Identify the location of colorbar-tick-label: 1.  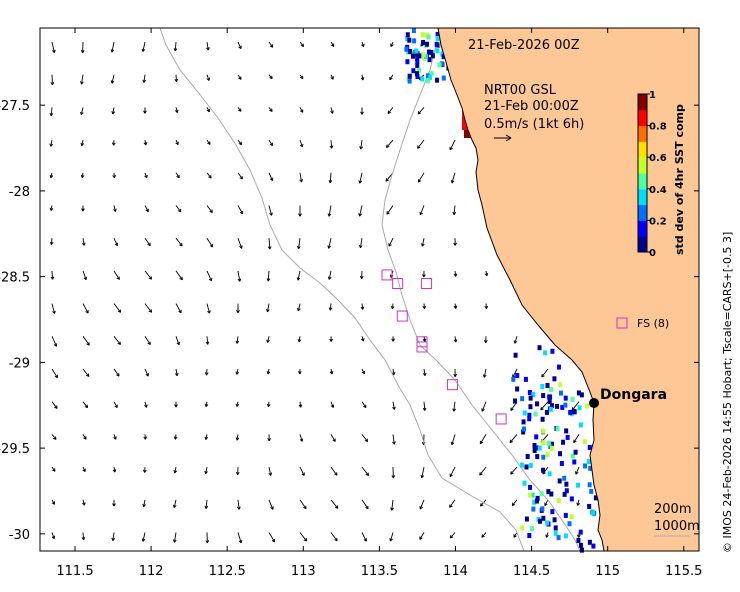
(652, 95).